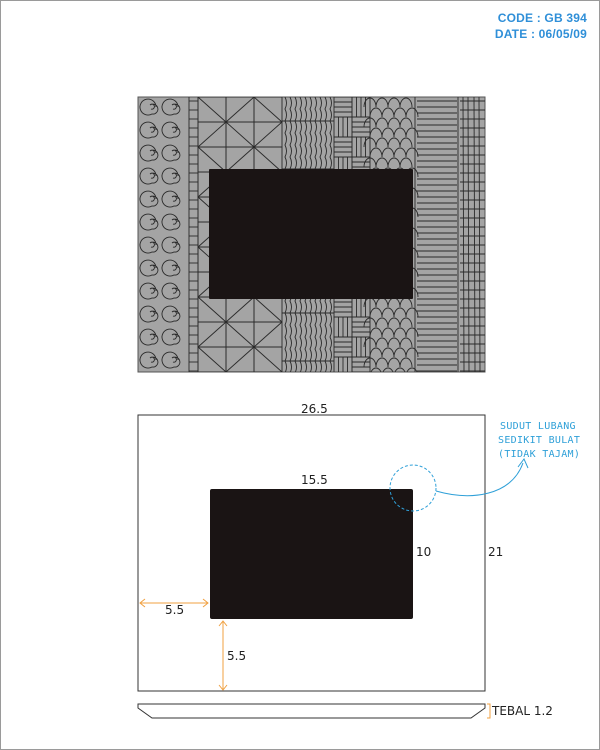 This screenshot has width=600, height=750. Describe the element at coordinates (495, 552) in the screenshot. I see `outer-height-label: 21` at that location.